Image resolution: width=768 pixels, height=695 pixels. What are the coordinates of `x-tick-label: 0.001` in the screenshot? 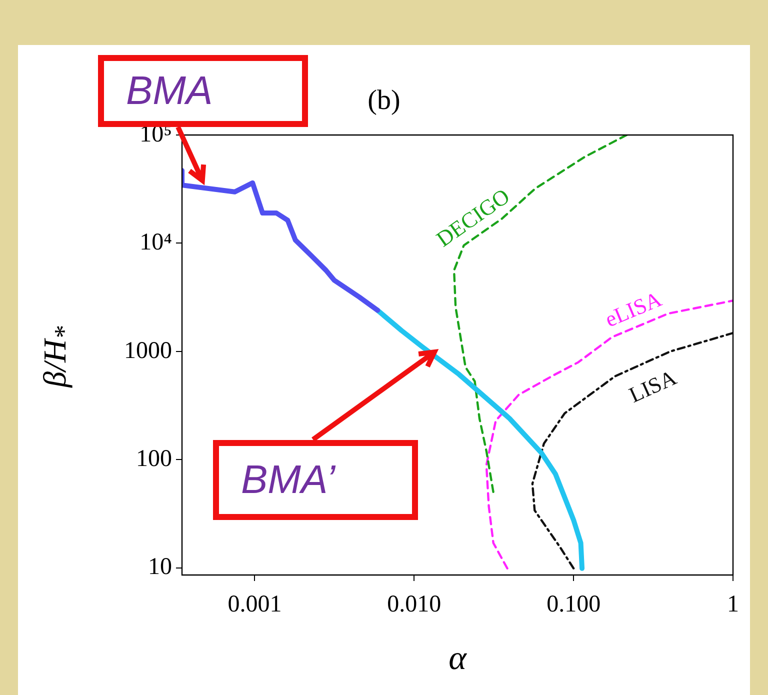 It's located at (255, 605).